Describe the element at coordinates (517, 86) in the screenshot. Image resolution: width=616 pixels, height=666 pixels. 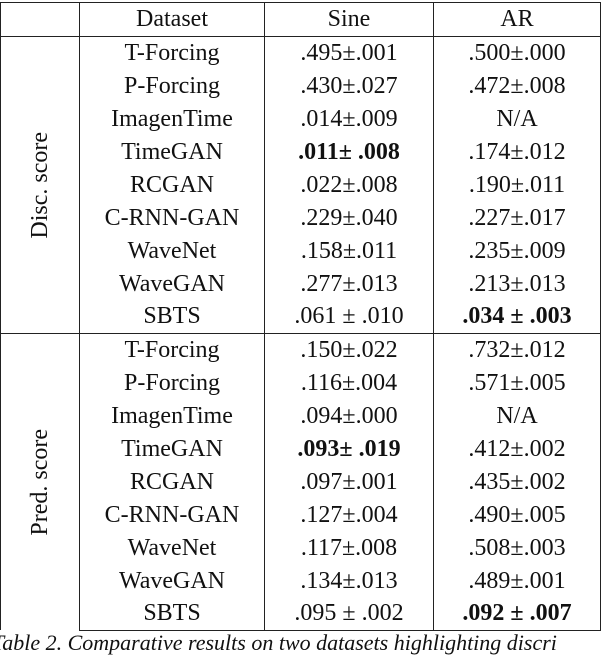
I see `score-cell: .472±.008` at that location.